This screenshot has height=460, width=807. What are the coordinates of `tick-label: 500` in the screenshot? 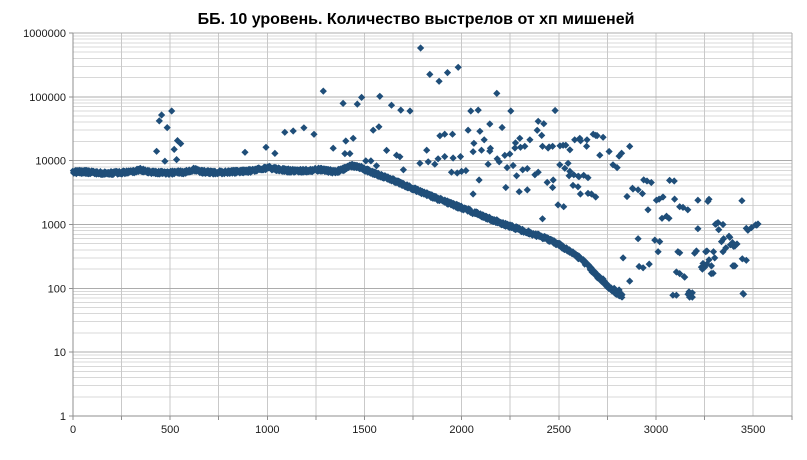 It's located at (170, 430).